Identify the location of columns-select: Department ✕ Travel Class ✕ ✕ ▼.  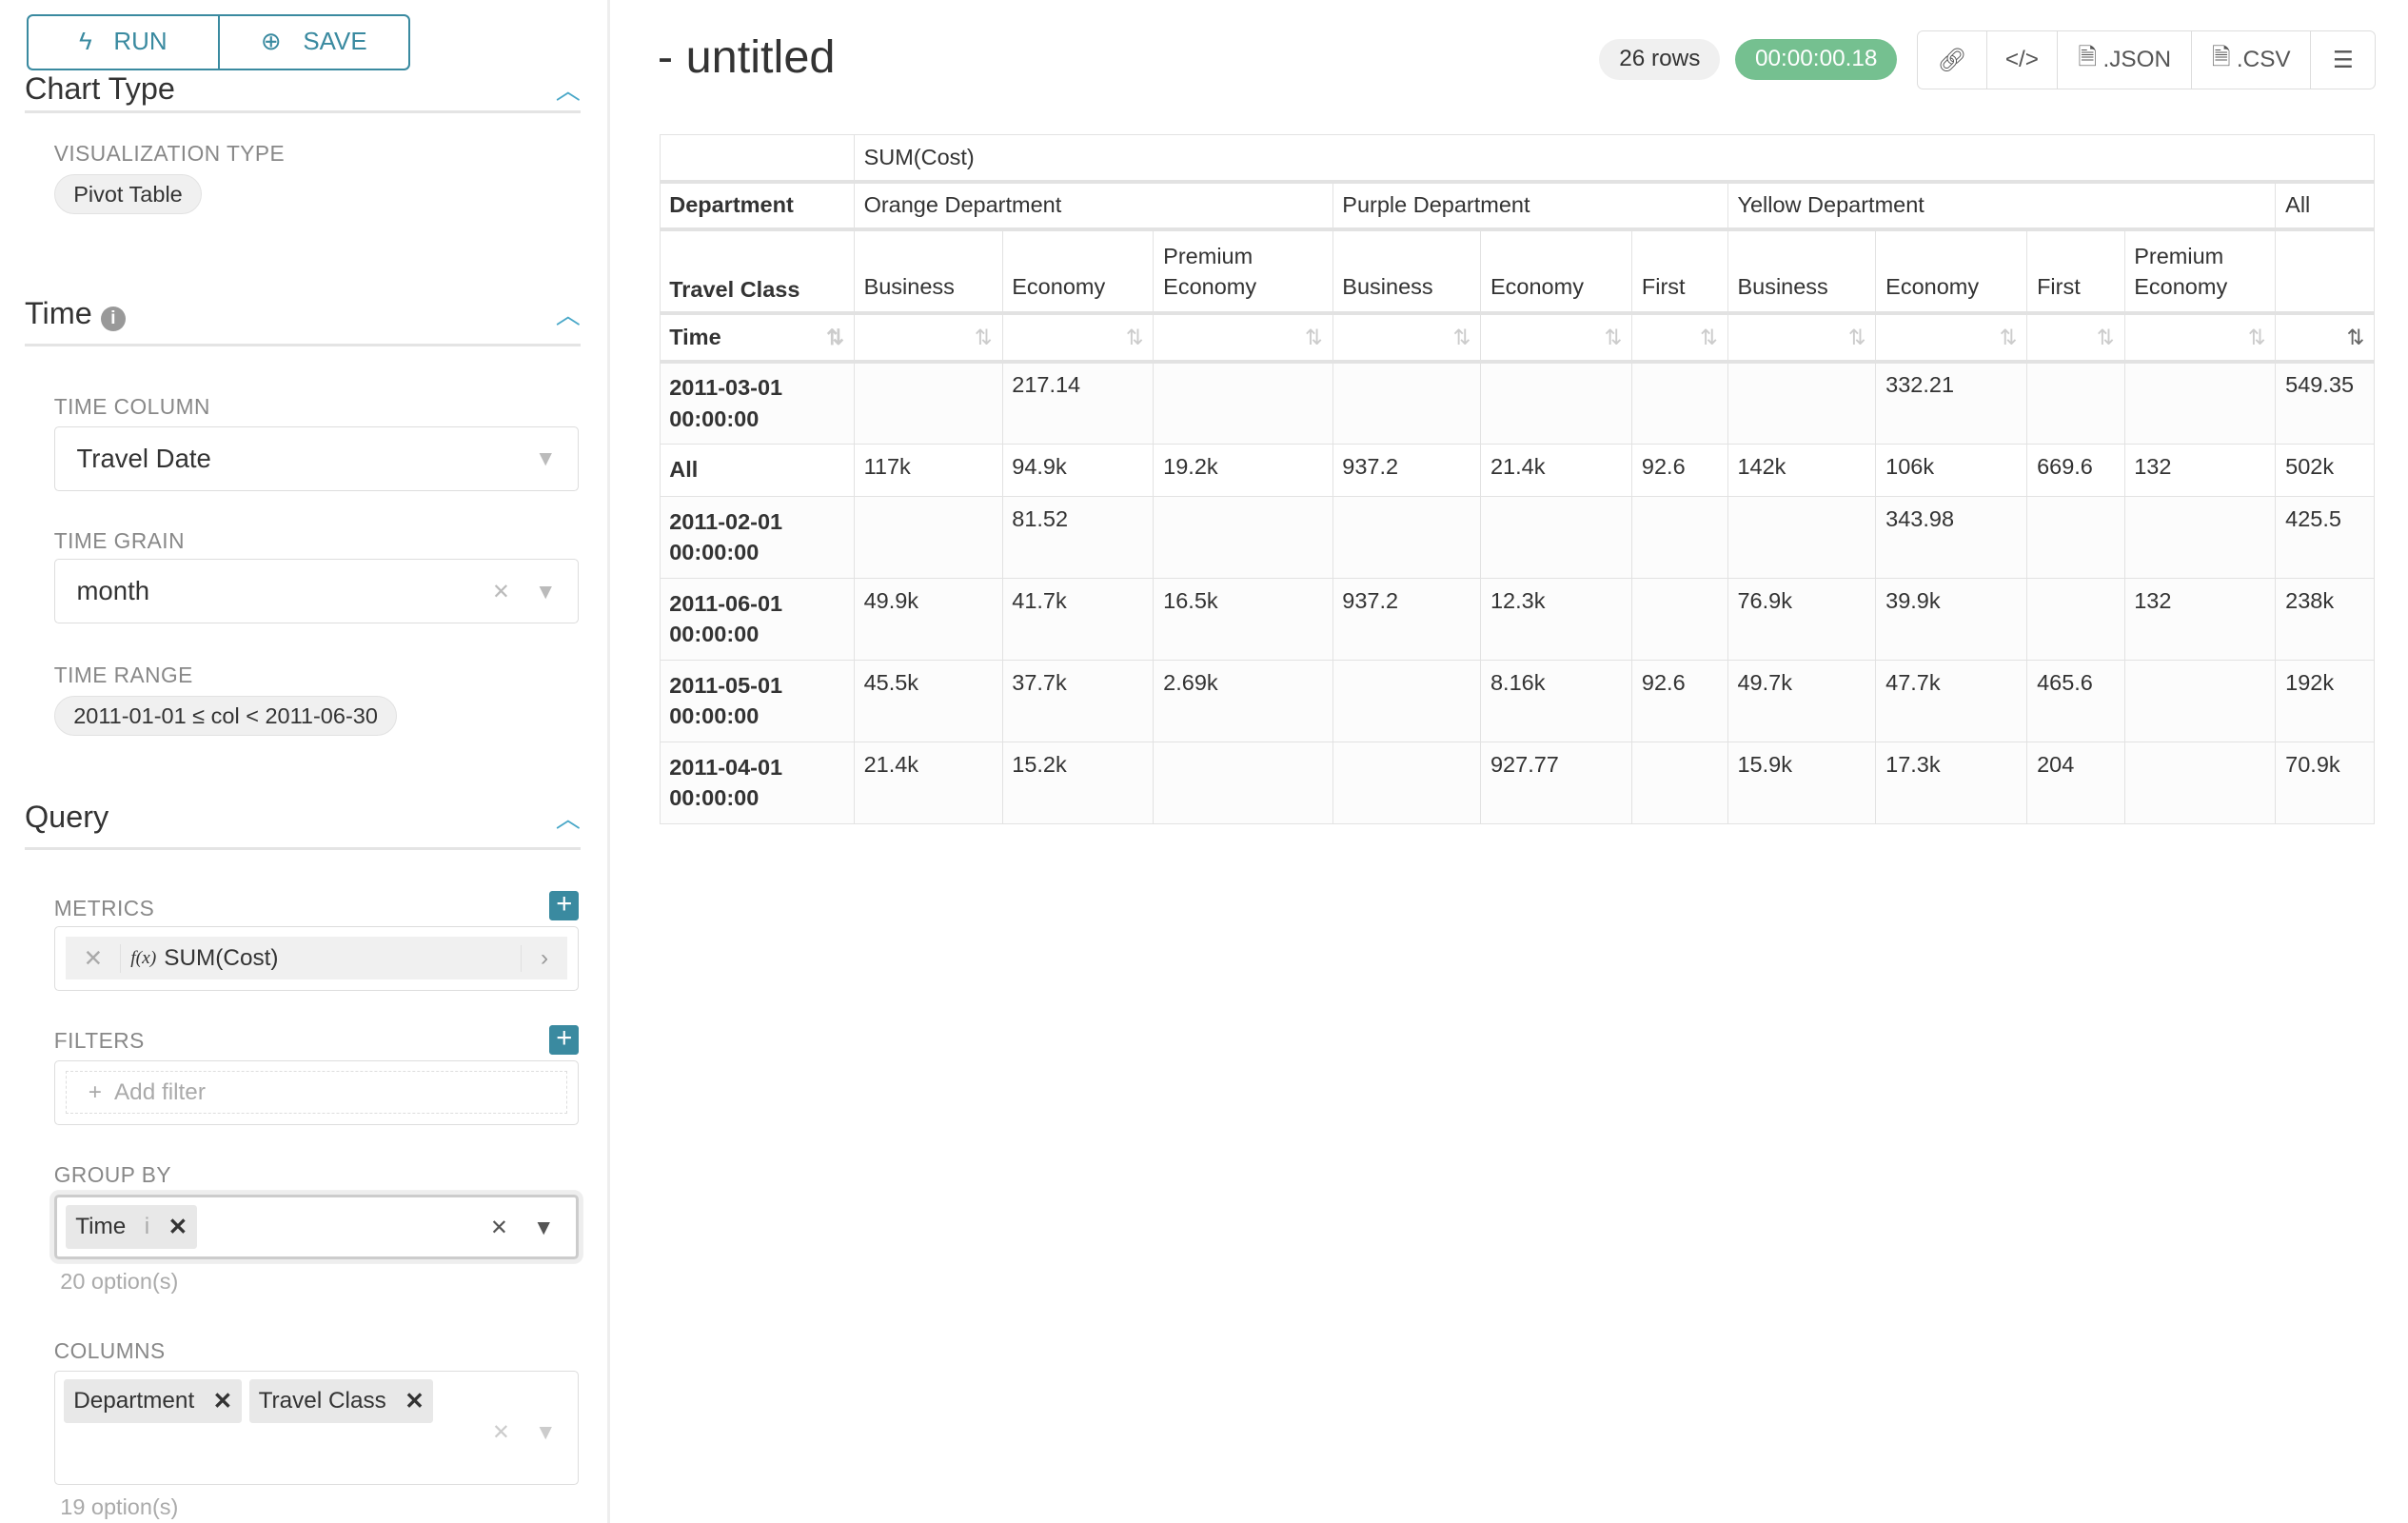
(316, 1428).